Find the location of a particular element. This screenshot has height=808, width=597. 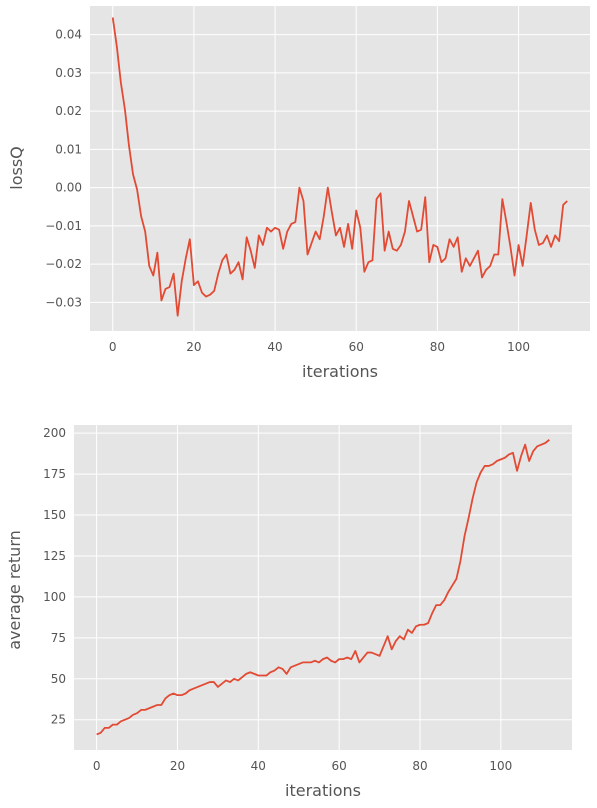

return-x-tick-label: 40 is located at coordinates (258, 766).